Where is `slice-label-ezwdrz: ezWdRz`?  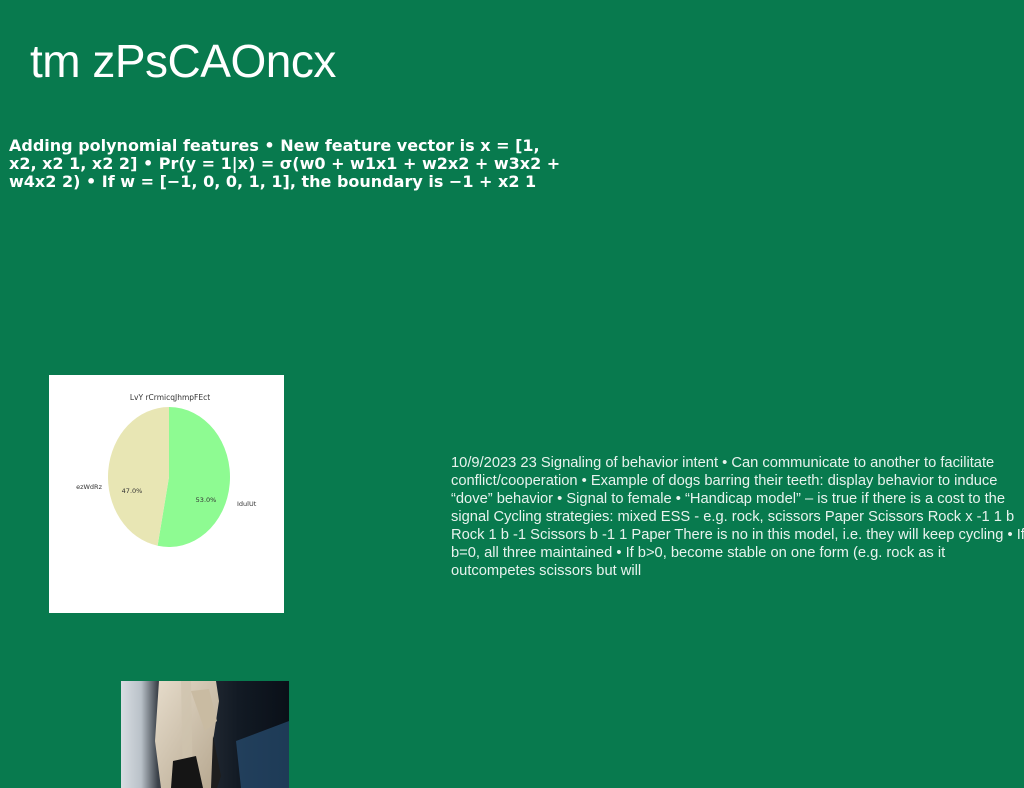
slice-label-ezwdrz: ezWdRz is located at coordinates (89, 487).